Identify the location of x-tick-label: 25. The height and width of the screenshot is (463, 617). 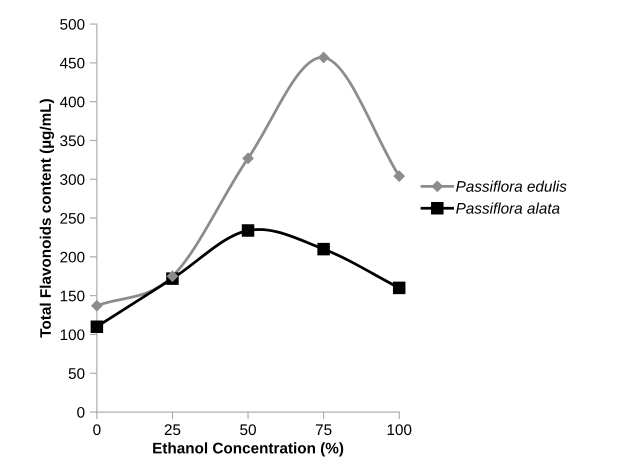
(172, 430).